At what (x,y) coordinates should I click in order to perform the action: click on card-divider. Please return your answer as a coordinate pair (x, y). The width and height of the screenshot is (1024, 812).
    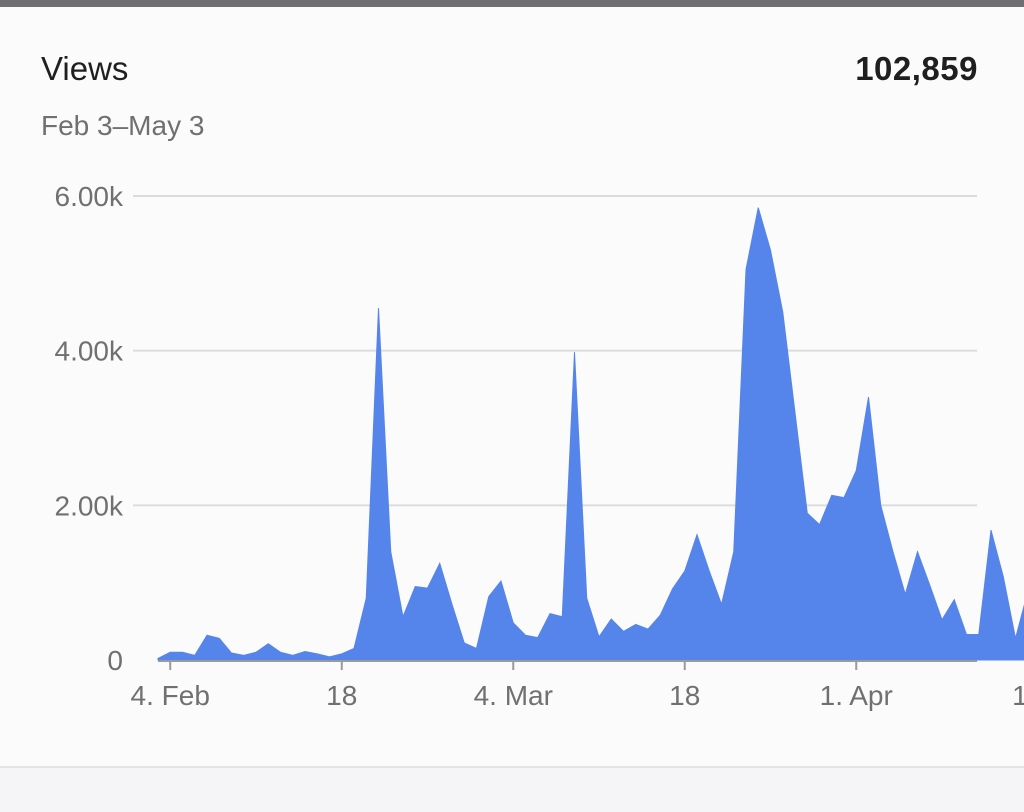
    Looking at the image, I should click on (512, 767).